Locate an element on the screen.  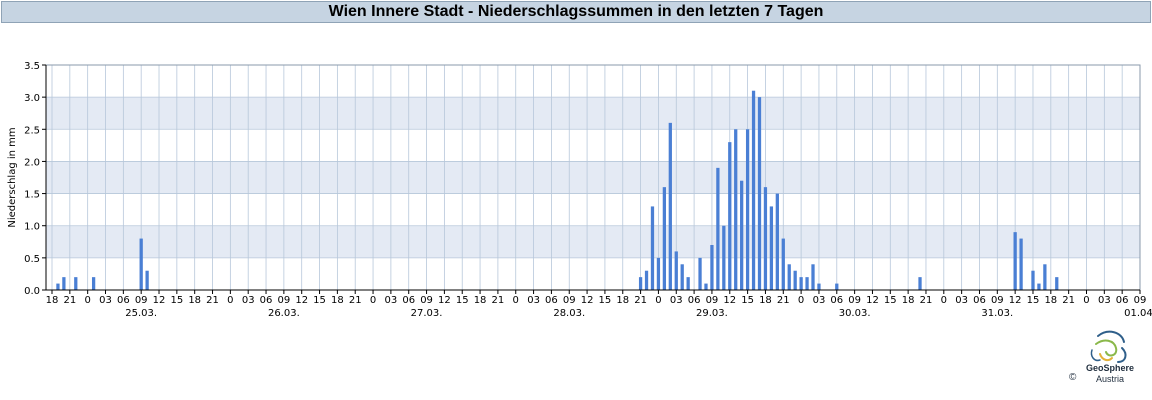
x-date-label: 01.04. is located at coordinates (1138, 313).